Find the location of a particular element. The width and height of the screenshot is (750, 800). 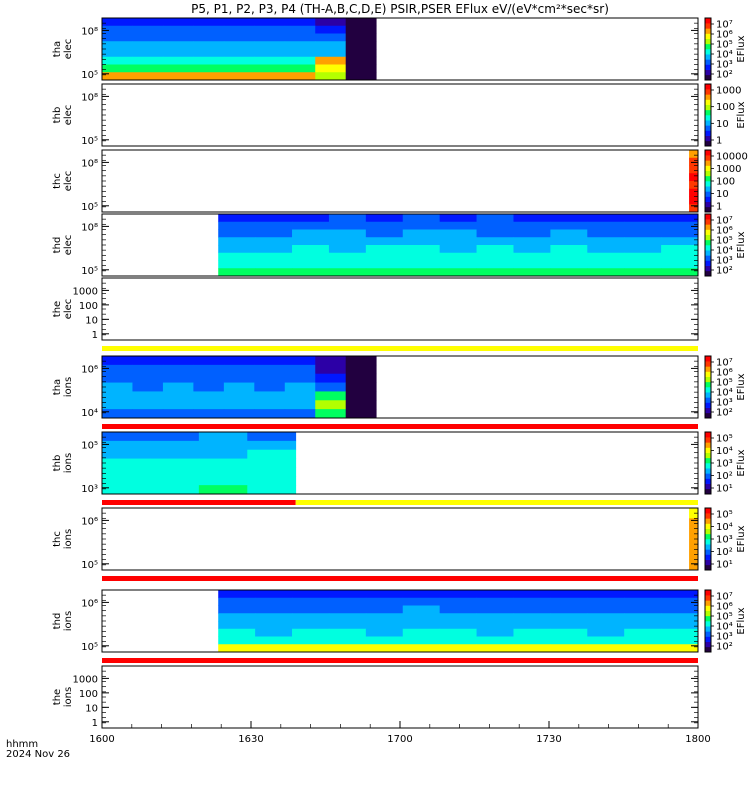

colorbar-frame is located at coordinates (708, 49).